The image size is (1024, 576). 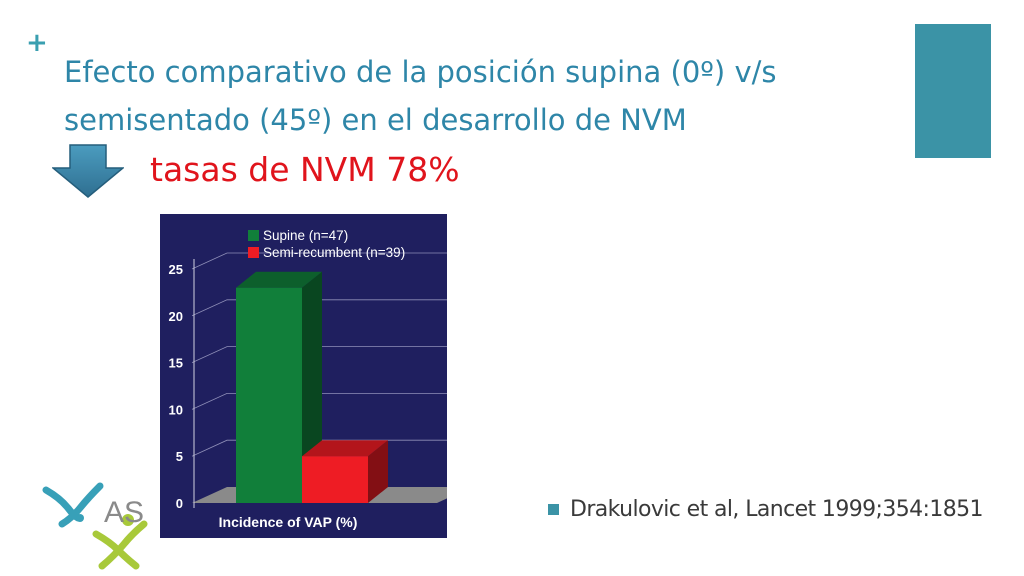 What do you see at coordinates (179, 456) in the screenshot?
I see `y-tick-label: 5` at bounding box center [179, 456].